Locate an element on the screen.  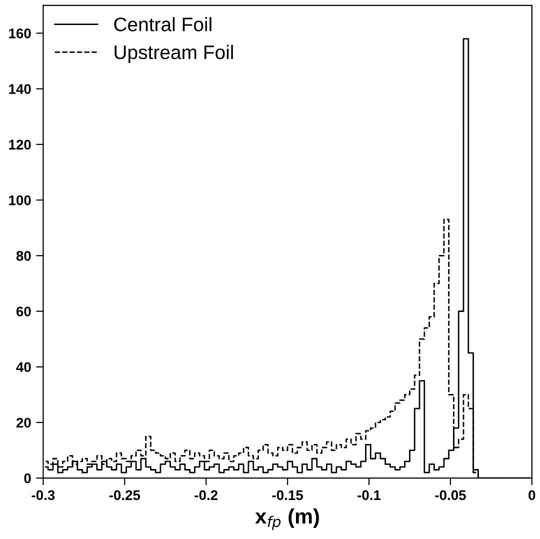
y-tick-label: 40 is located at coordinates (23, 367).